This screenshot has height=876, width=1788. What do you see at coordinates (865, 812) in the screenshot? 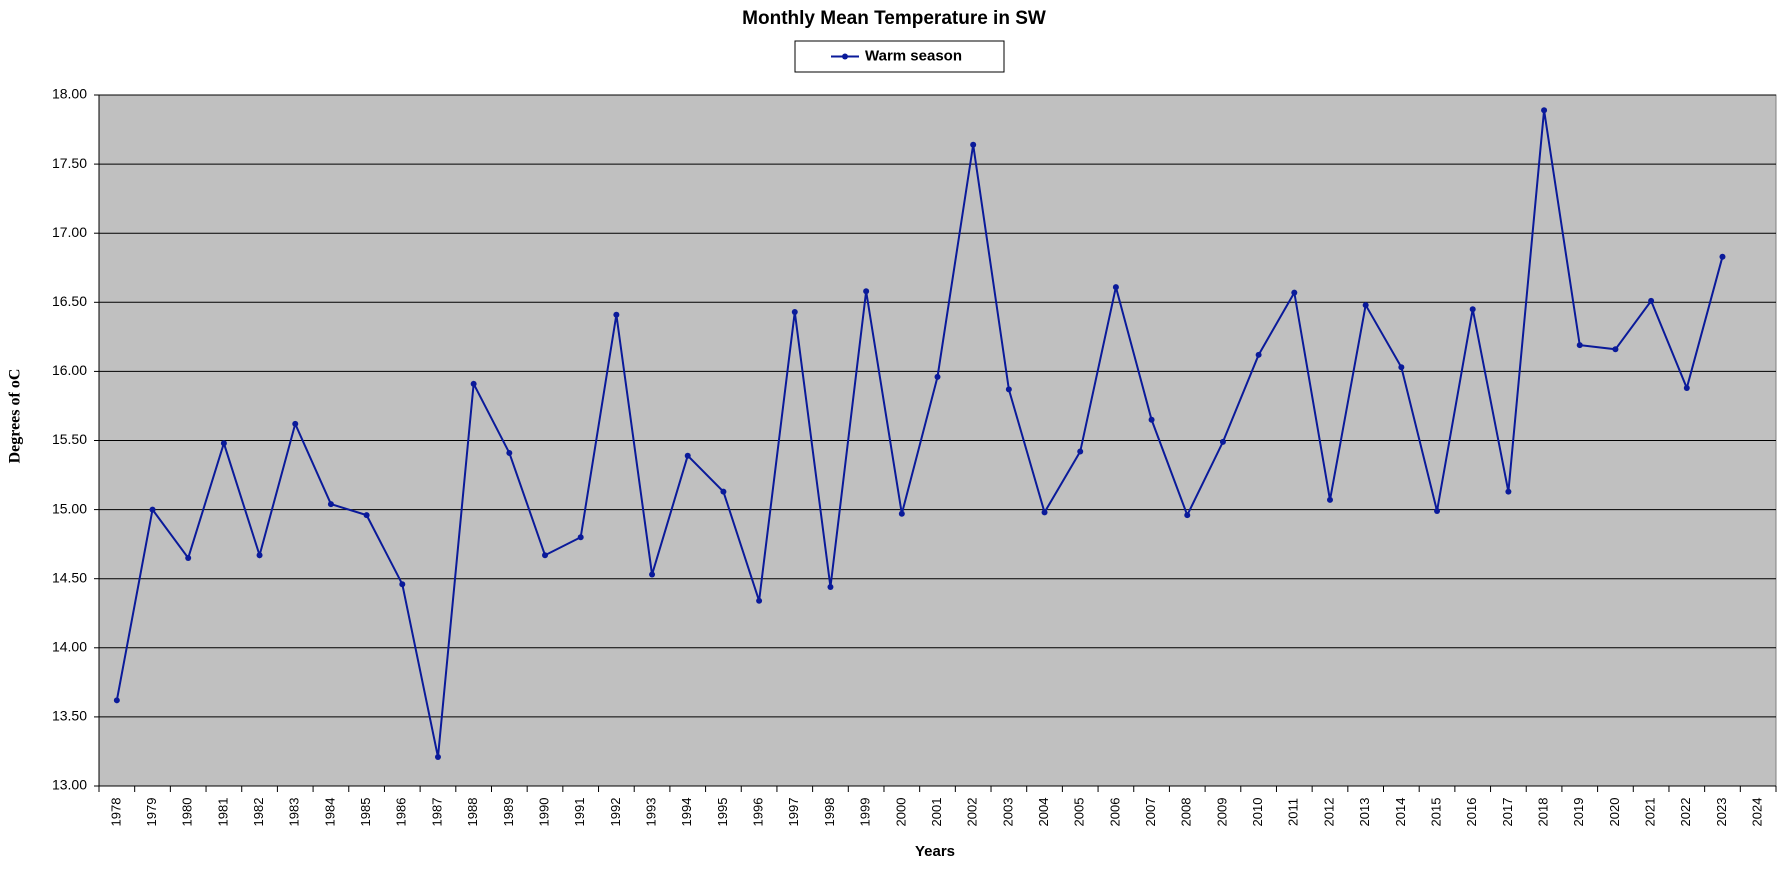
I see `x-tick-label: 1999` at bounding box center [865, 812].